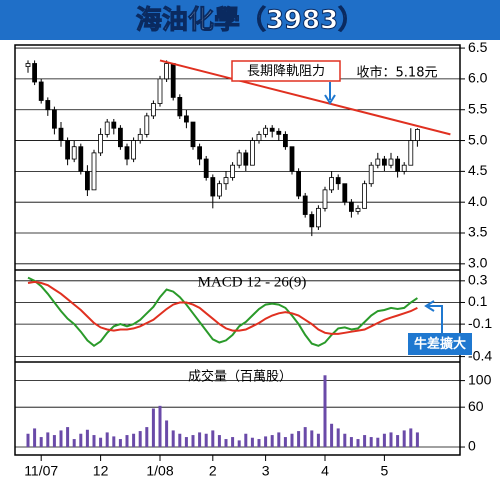 This screenshot has height=487, width=500. I want to click on title-bar, so click(250, 20).